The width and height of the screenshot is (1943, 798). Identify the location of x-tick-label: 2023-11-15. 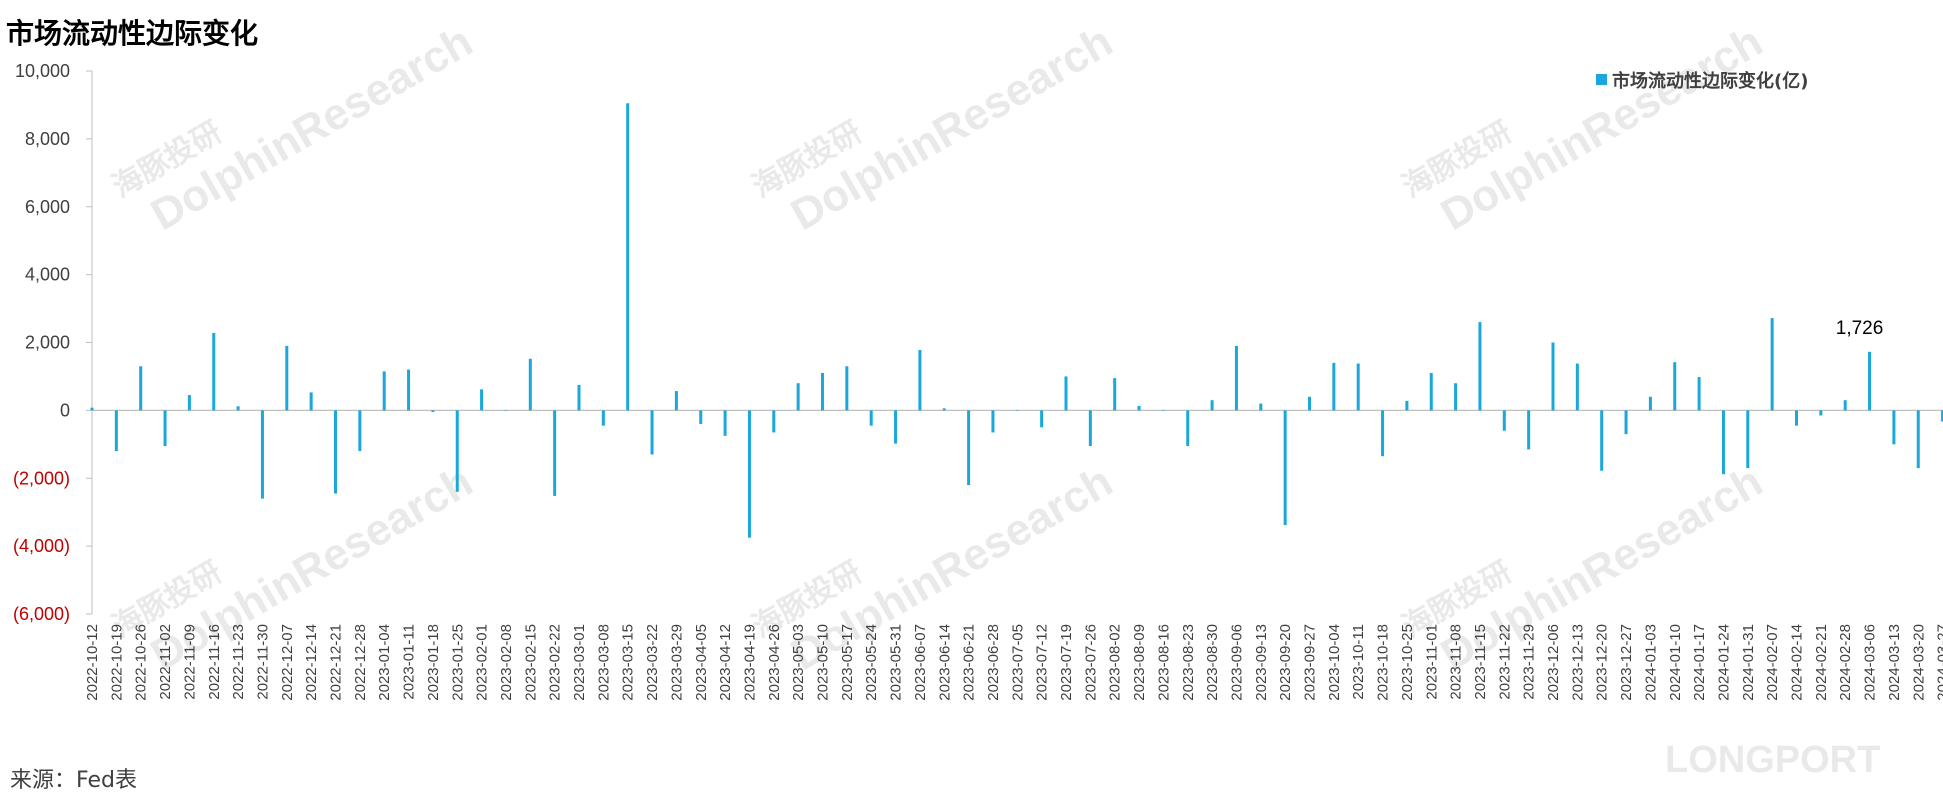
(1480, 662).